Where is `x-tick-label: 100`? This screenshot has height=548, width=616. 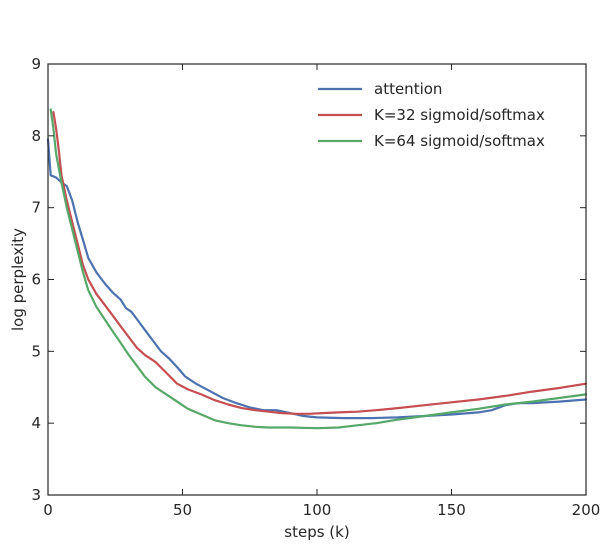 x-tick-label: 100 is located at coordinates (317, 510).